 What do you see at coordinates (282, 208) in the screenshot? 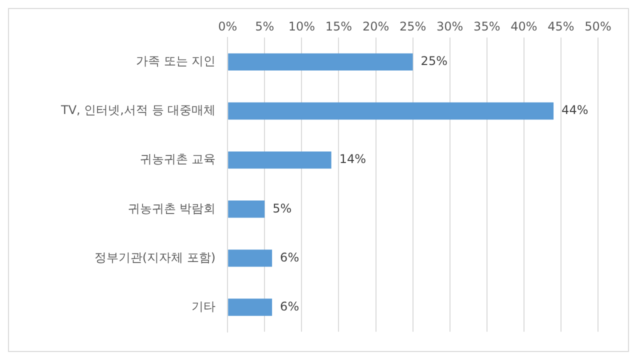
I see `data-label: 5%` at bounding box center [282, 208].